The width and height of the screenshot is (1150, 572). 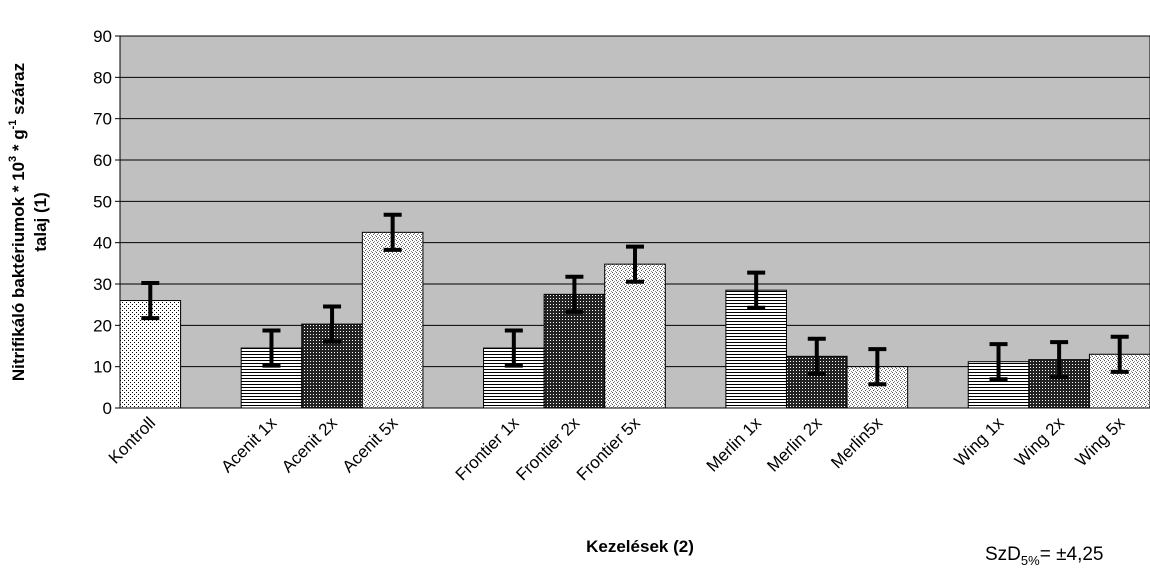 I want to click on y-axis-title-part: Nitrifikáló baktériumok * 10, so click(x=18, y=271).